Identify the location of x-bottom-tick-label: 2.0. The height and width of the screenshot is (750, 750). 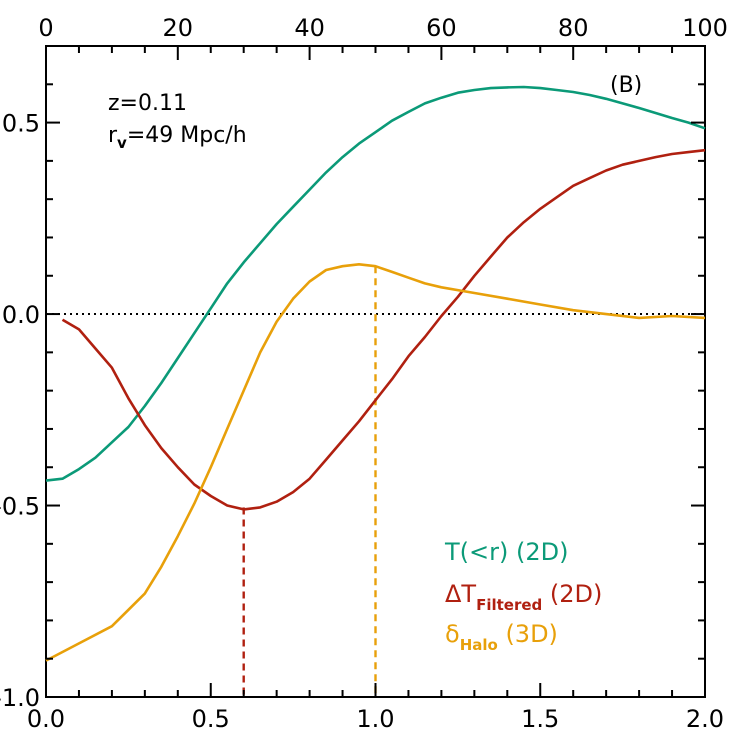
(705, 719).